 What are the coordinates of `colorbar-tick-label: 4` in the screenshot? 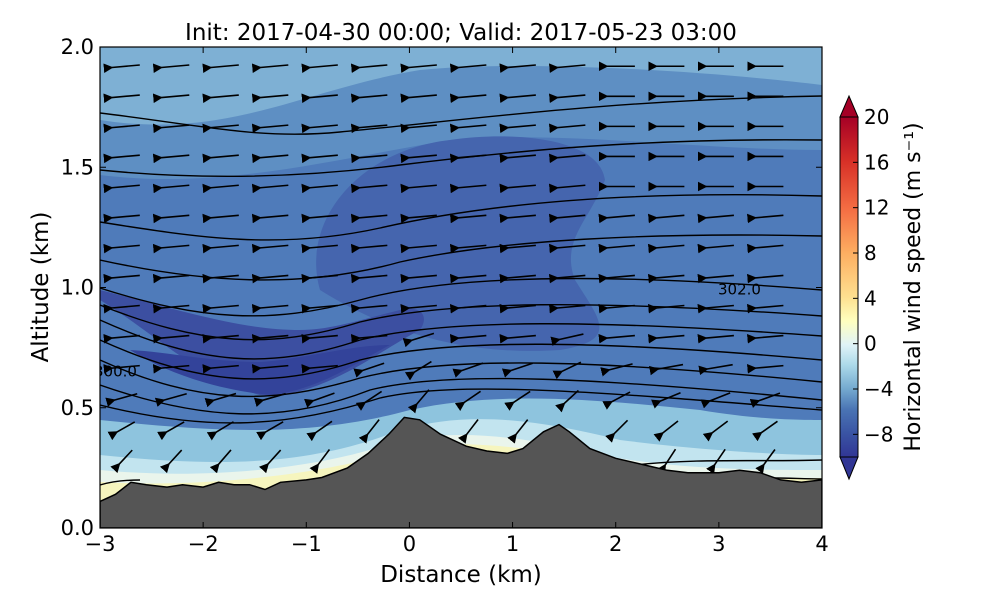 It's located at (870, 298).